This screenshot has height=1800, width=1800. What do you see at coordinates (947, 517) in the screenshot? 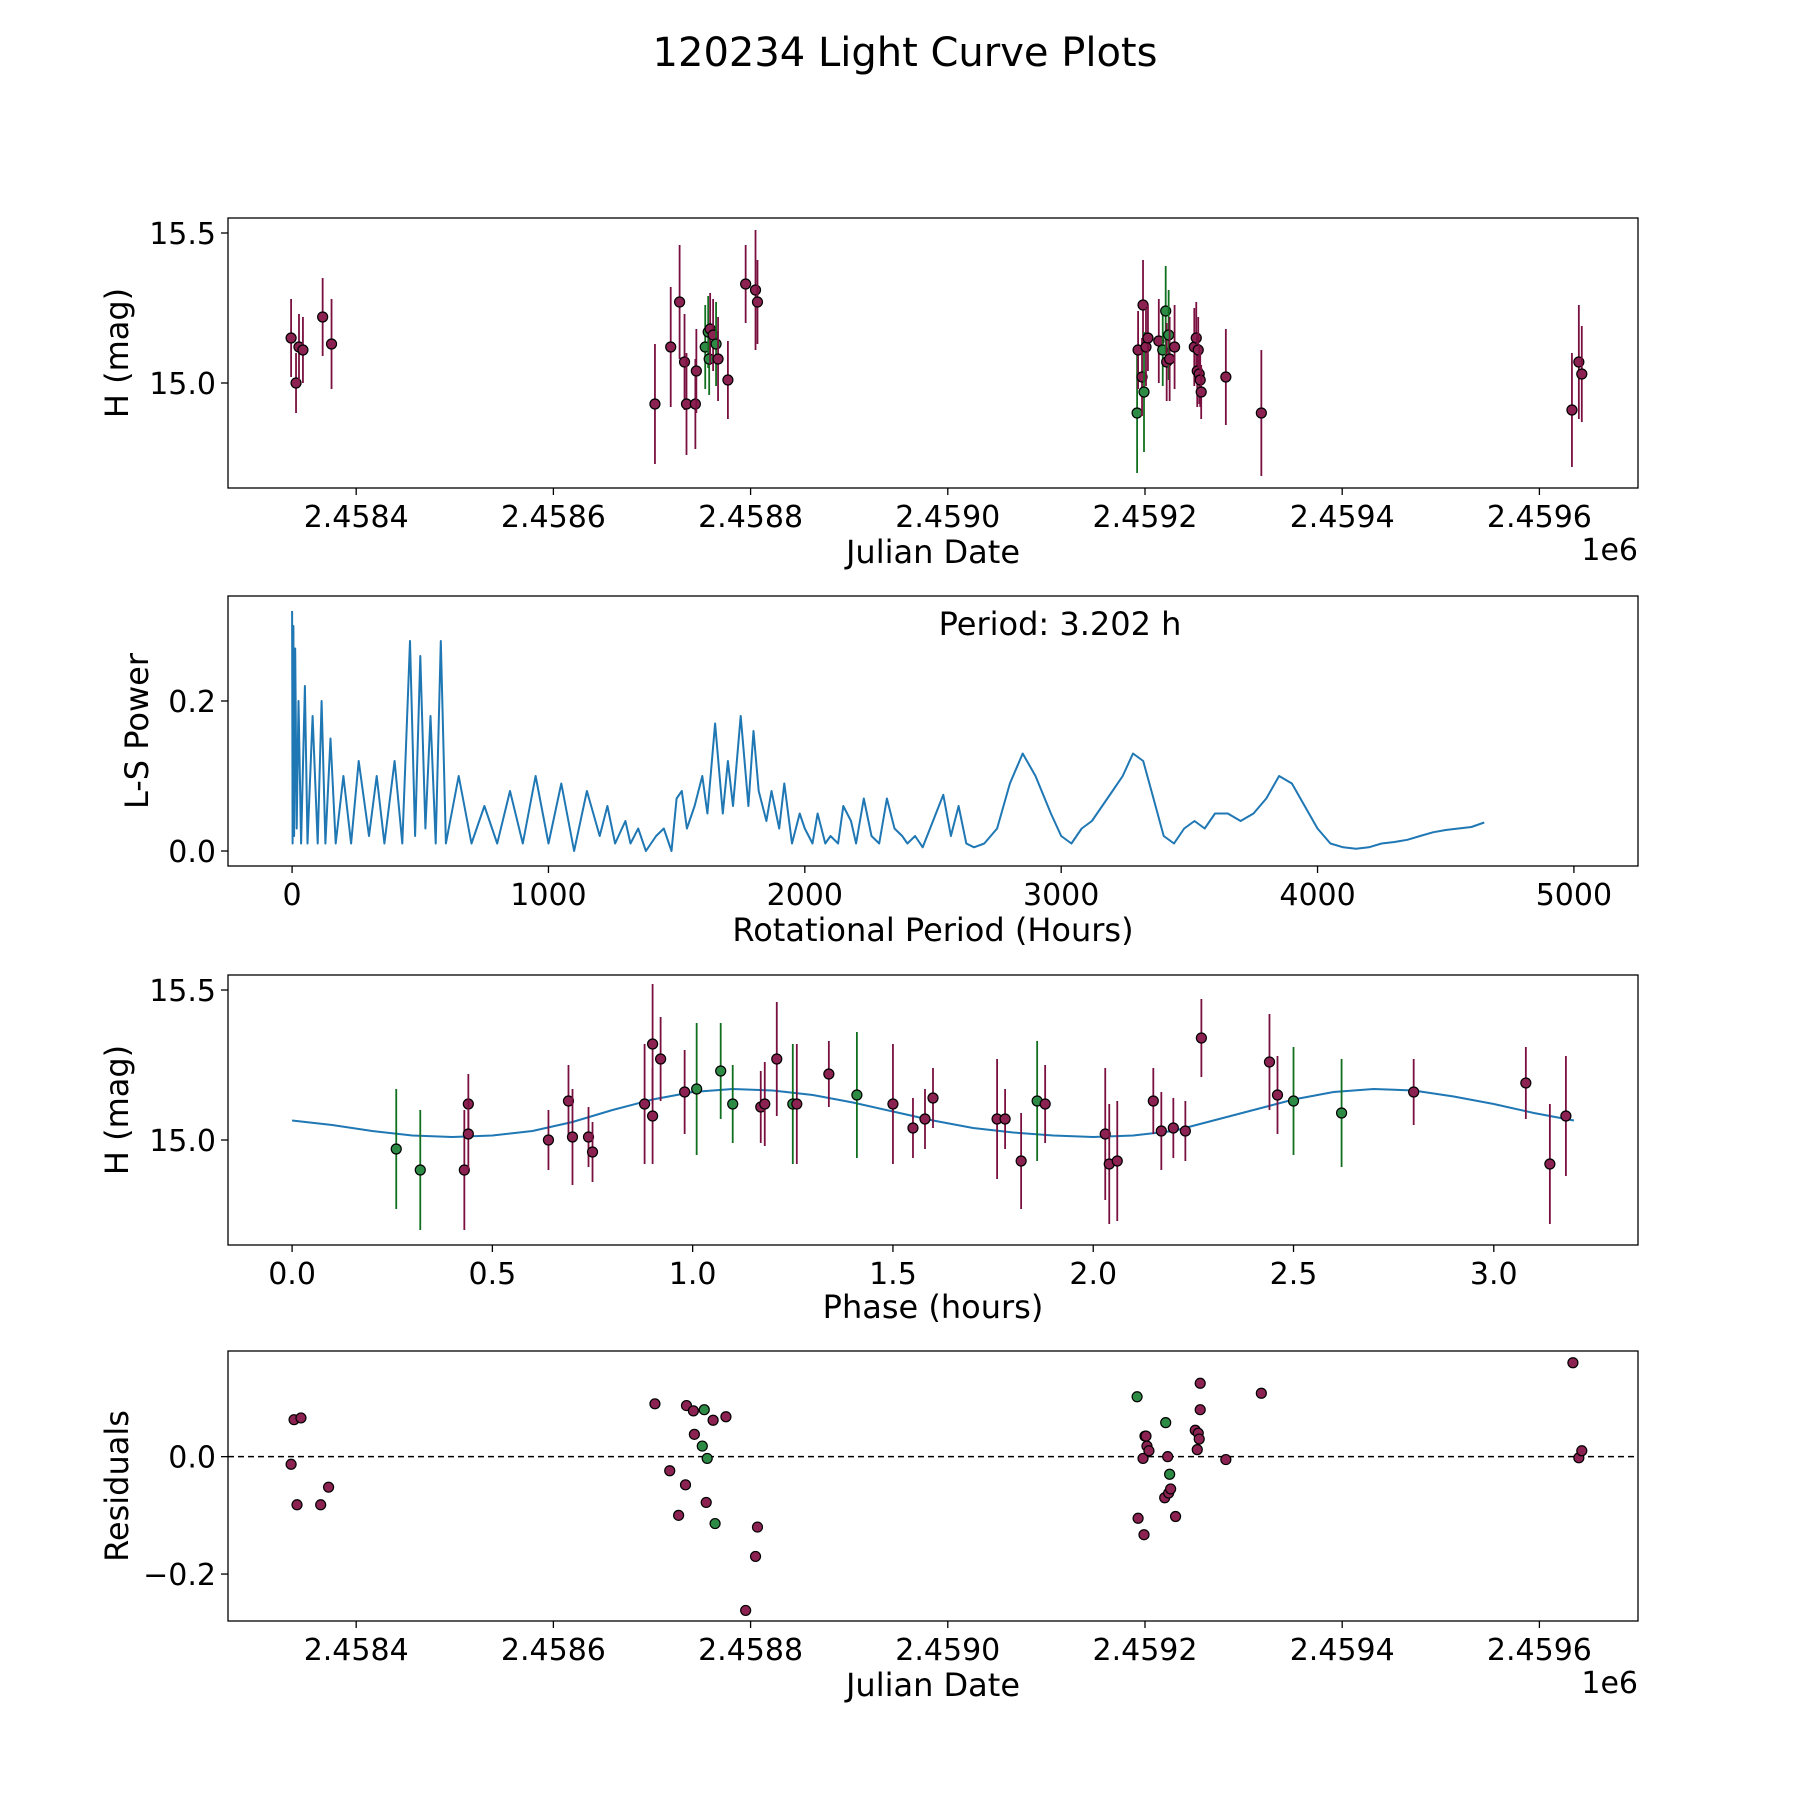
I see `lightcurve-xtick-label: 2.4590` at bounding box center [947, 517].